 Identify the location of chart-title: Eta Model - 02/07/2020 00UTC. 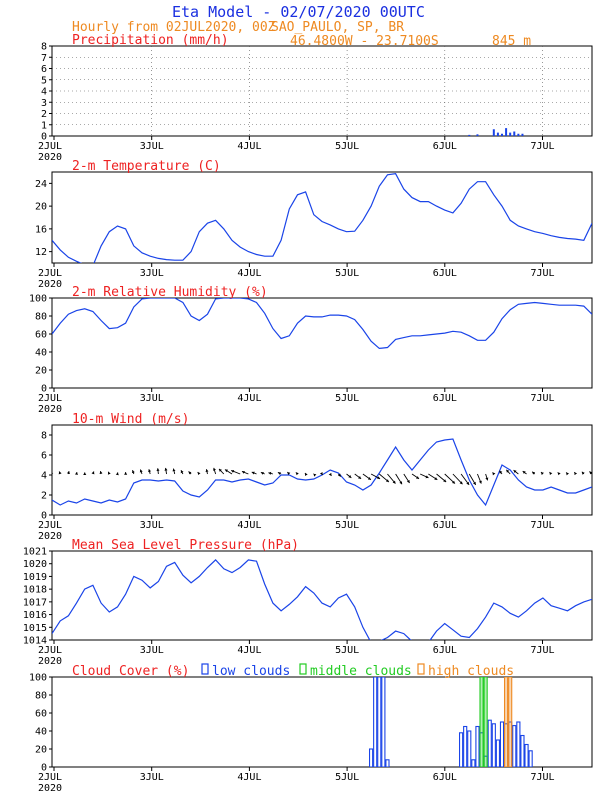
(298, 12).